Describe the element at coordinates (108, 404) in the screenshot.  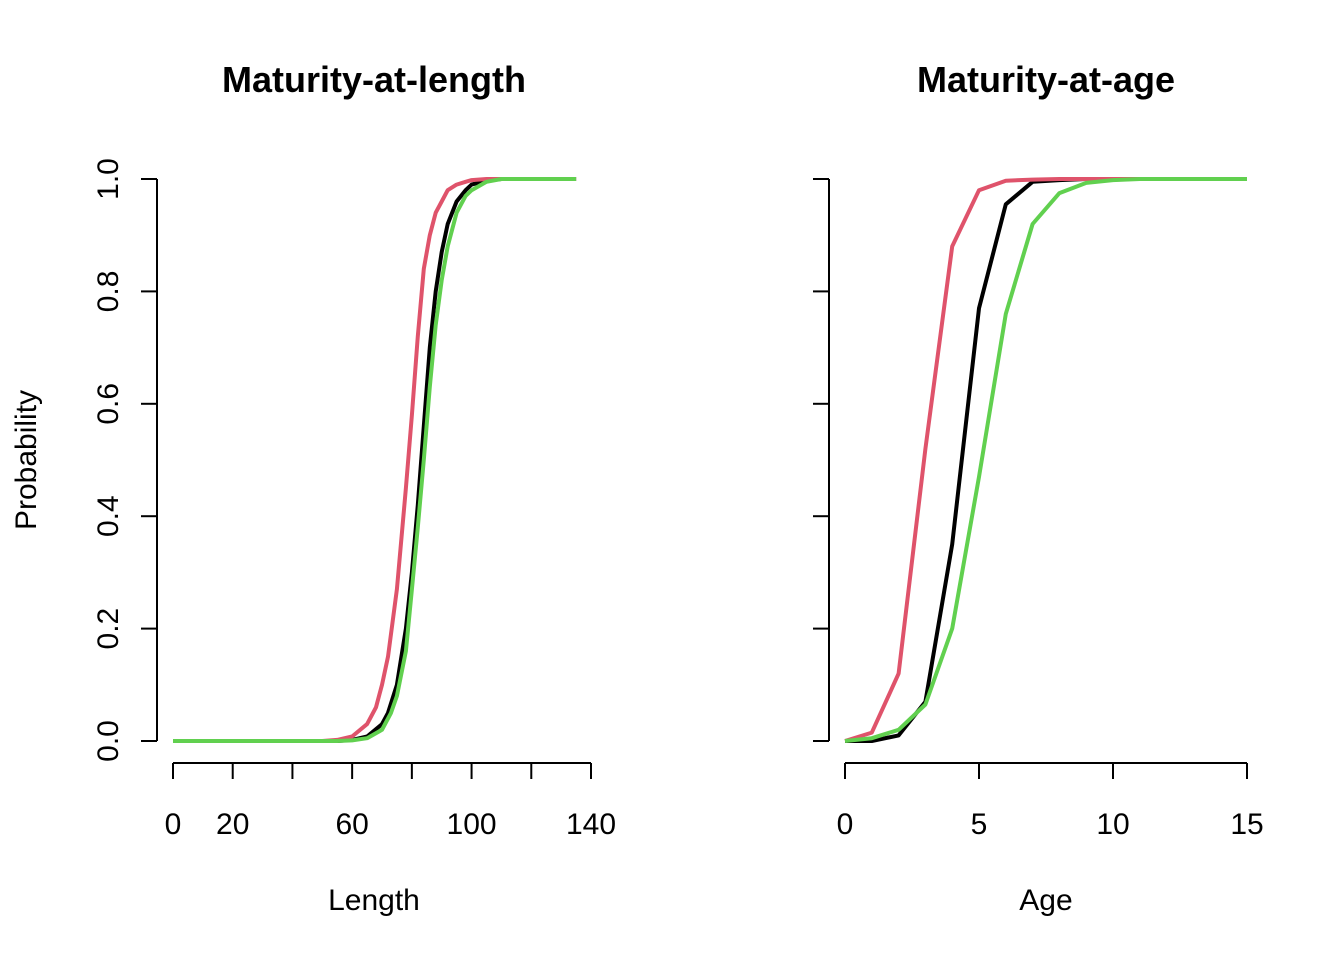
I see `y-tick-label: 0.6` at that location.